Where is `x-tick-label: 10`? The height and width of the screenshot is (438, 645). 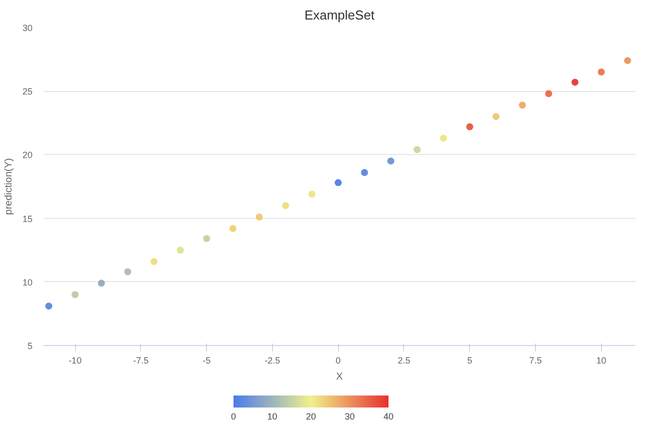
x-tick-label: 10 is located at coordinates (601, 361).